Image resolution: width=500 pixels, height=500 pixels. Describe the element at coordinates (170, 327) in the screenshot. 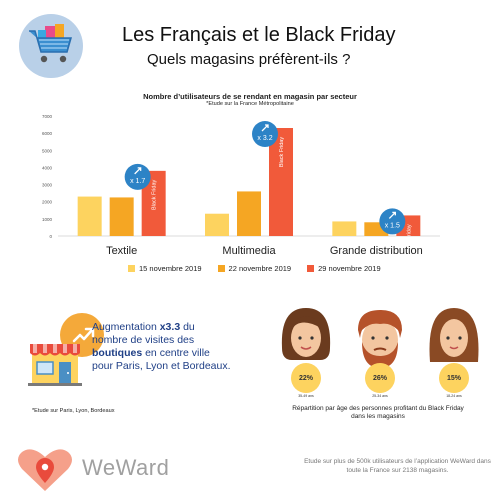

I see `stat-multiplier: x3.3` at that location.